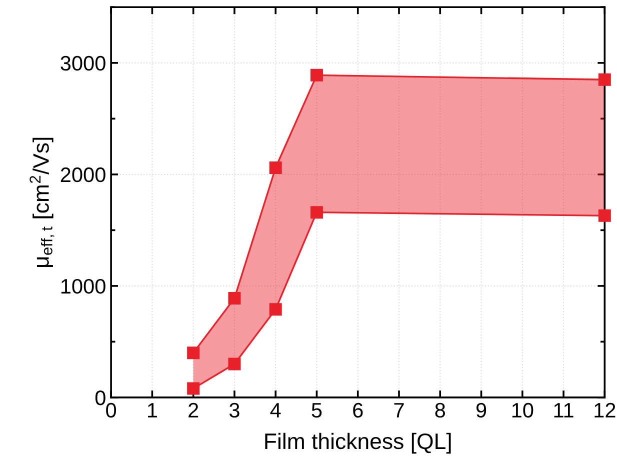 This screenshot has height=476, width=617. What do you see at coordinates (358, 443) in the screenshot?
I see `x-axis-title: Film thickness [QL]` at bounding box center [358, 443].